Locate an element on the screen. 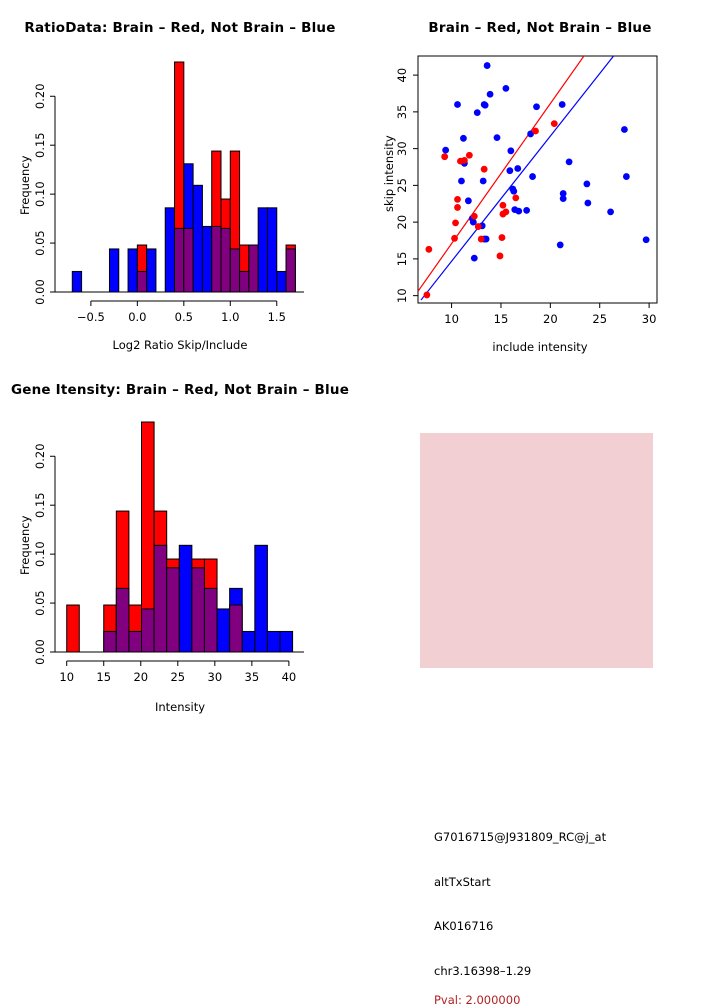 The height and width of the screenshot is (1007, 720). y-axis-tick-label: 0.20 is located at coordinates (40, 96).